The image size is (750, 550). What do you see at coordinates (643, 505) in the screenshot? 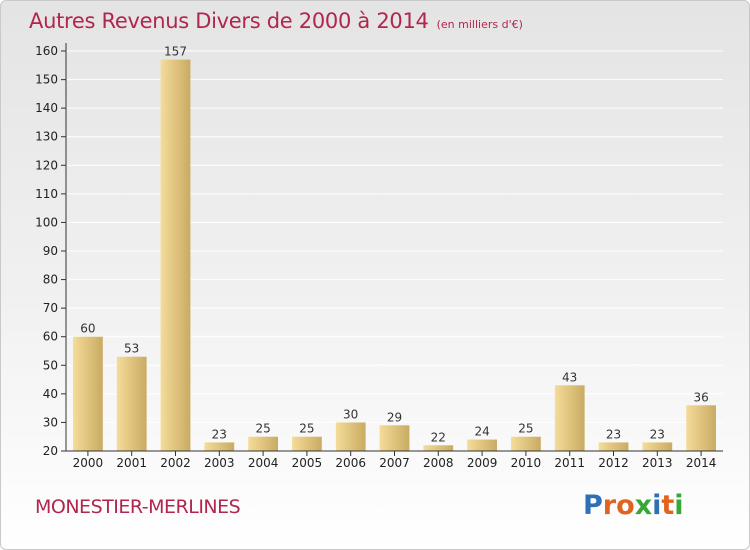
I see `logo-letter: x` at bounding box center [643, 505].